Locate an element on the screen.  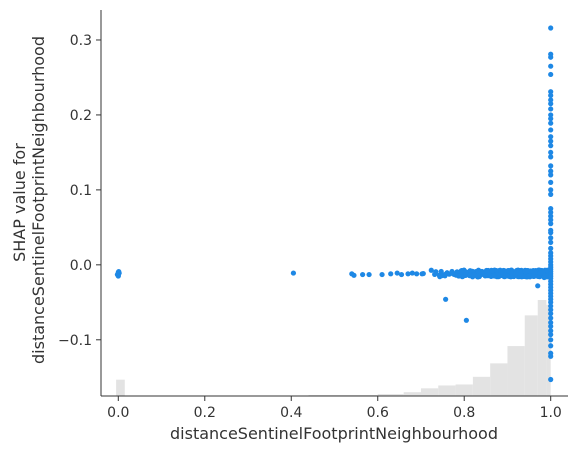
x-tick-label: 0.6 is located at coordinates (378, 413).